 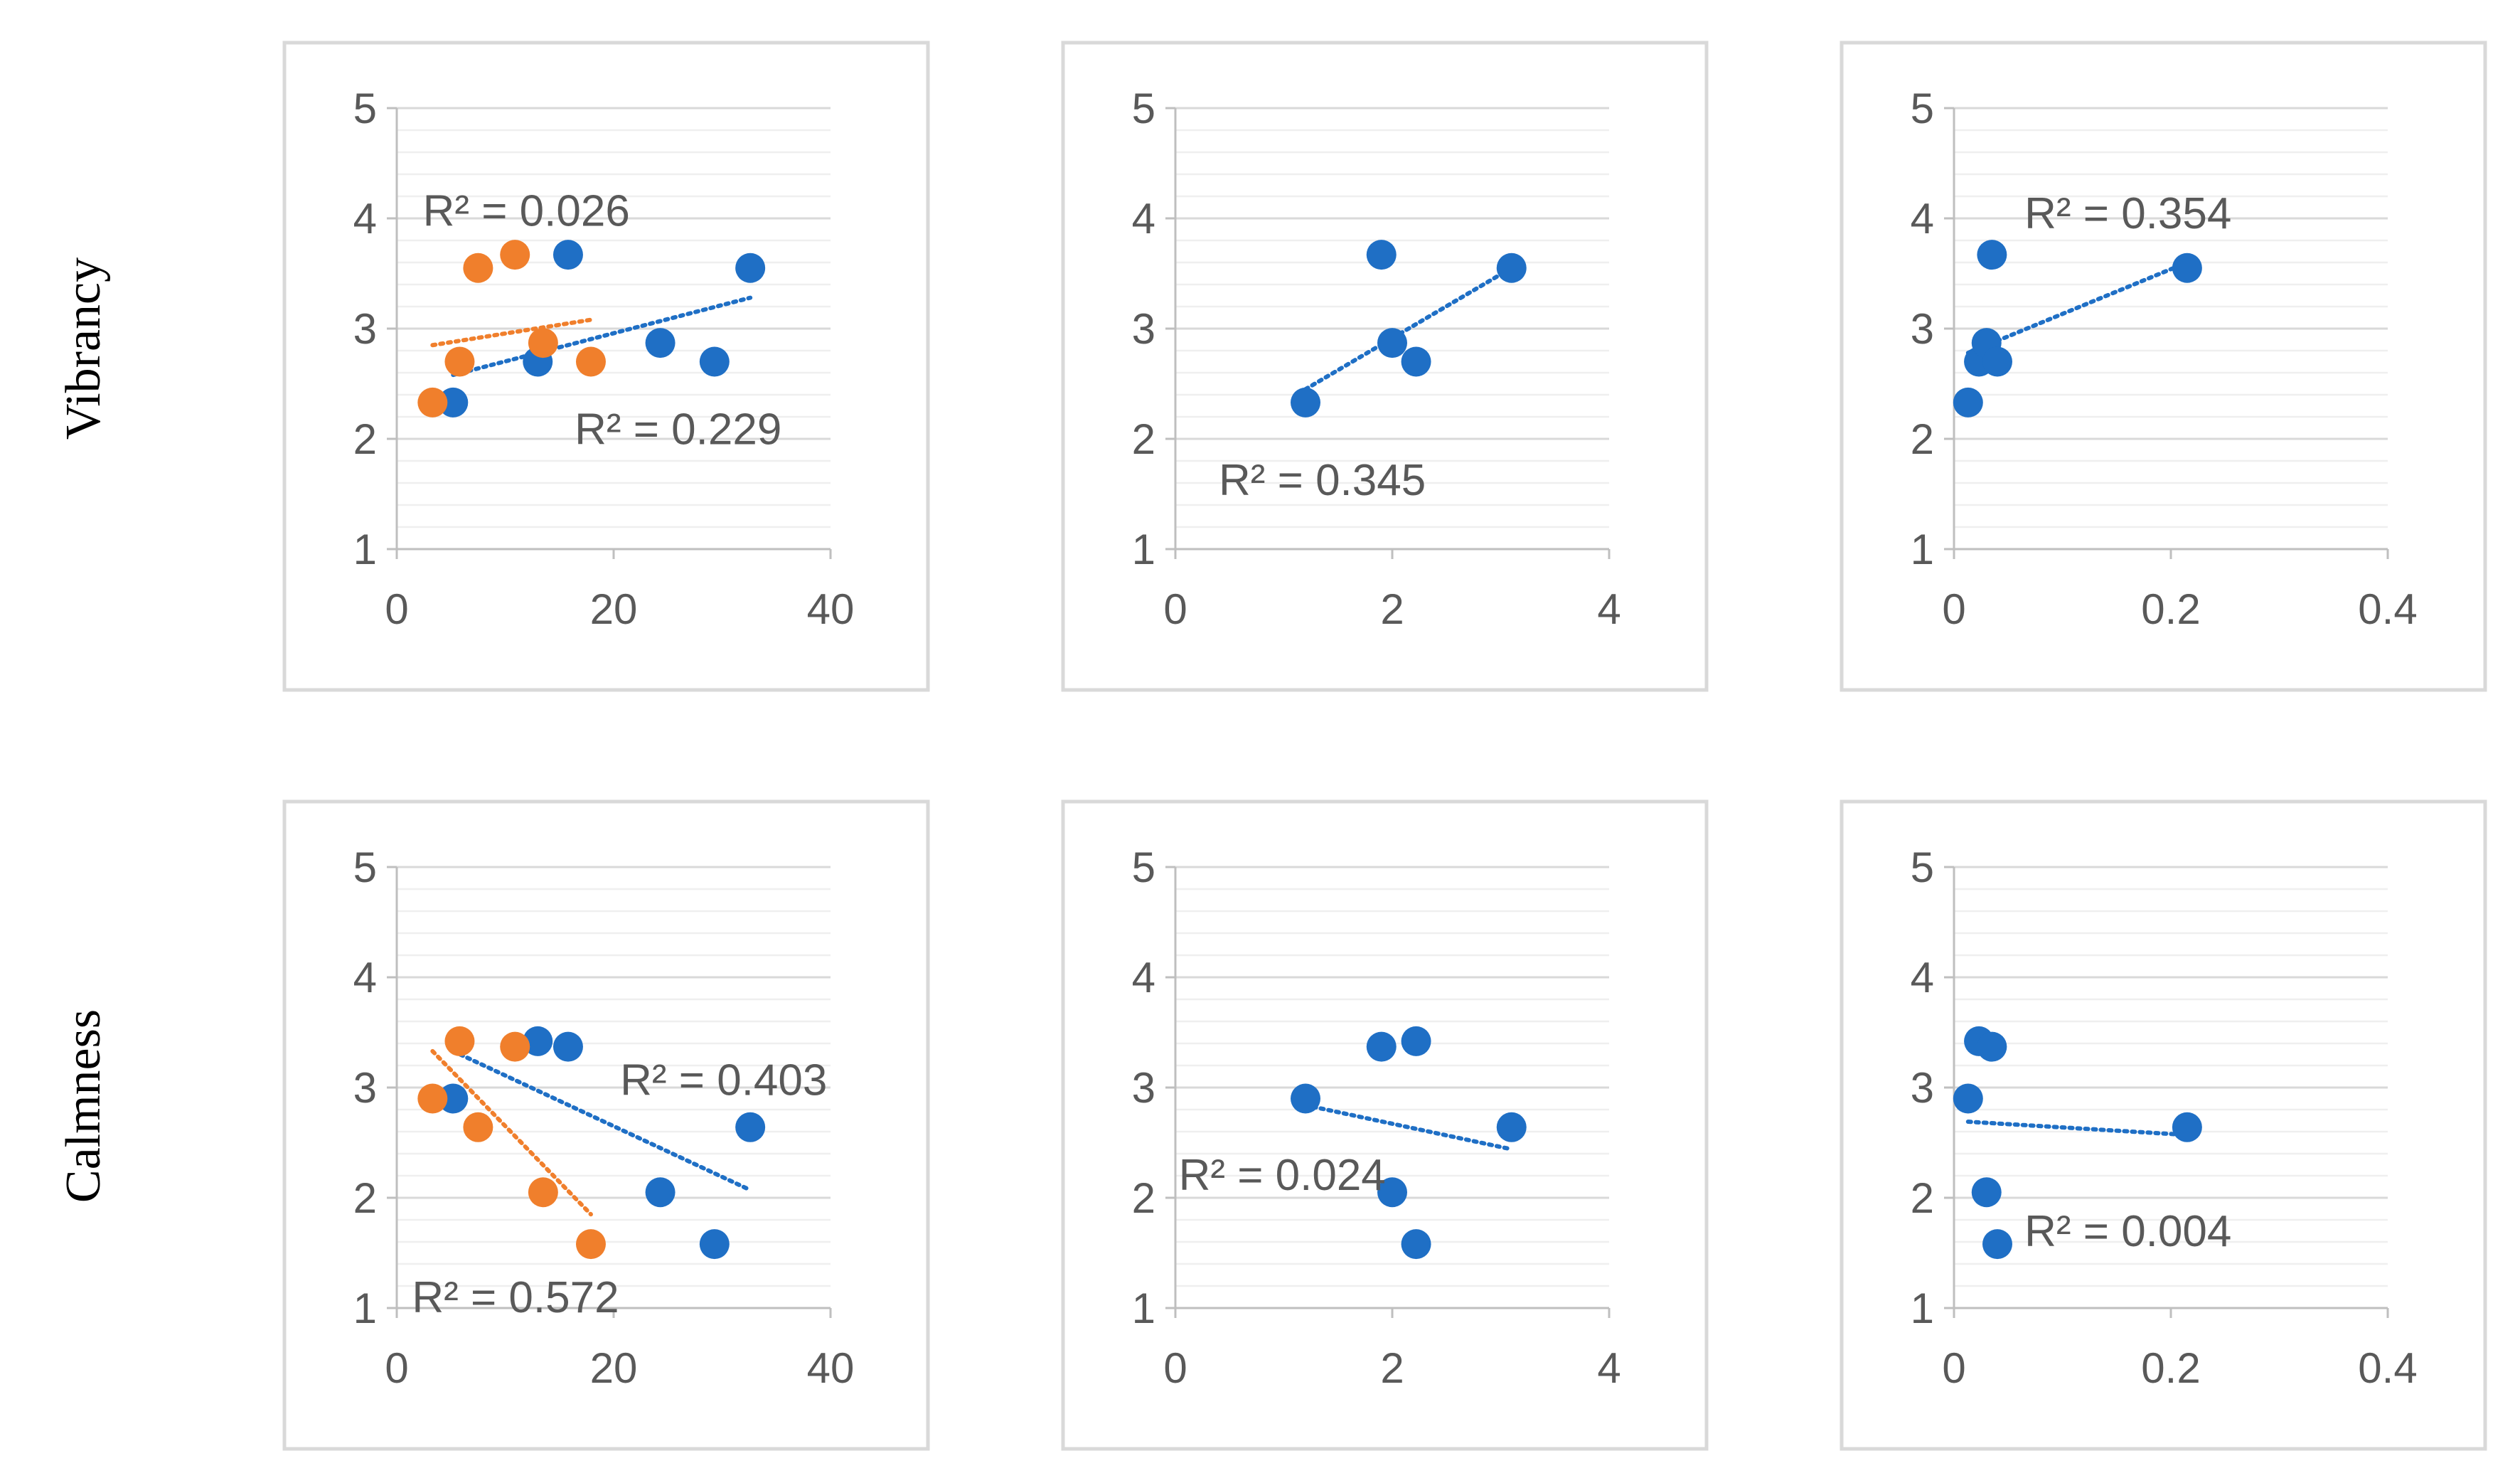 I want to click on chart-panel-calm-1: 1 2 3 4 5 0 20 40 R² = 0.403 R² = 0.572, so click(x=606, y=1125).